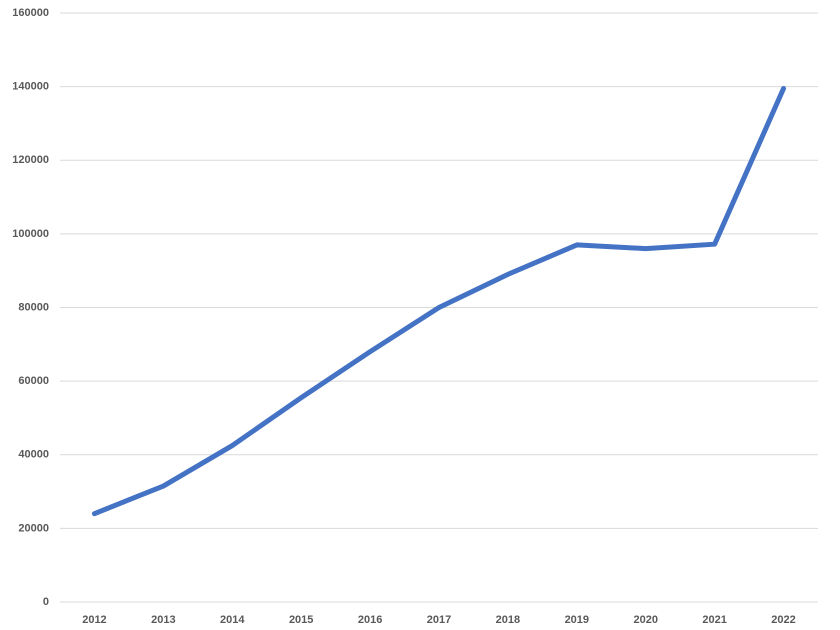 This screenshot has height=630, width=840. What do you see at coordinates (30, 87) in the screenshot?
I see `y-tick-label: 140000` at bounding box center [30, 87].